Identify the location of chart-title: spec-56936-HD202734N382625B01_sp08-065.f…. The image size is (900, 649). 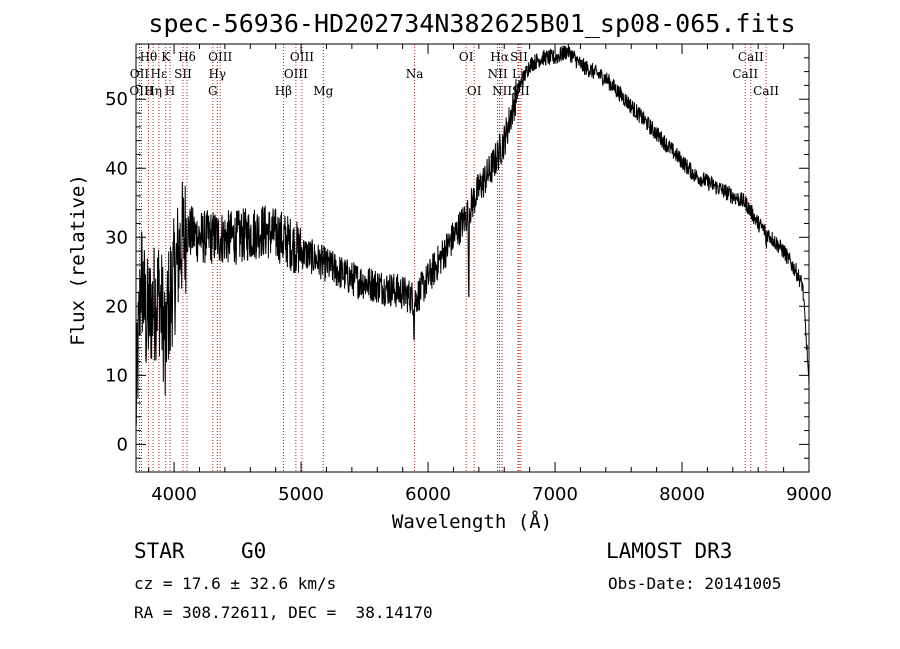
(471, 23).